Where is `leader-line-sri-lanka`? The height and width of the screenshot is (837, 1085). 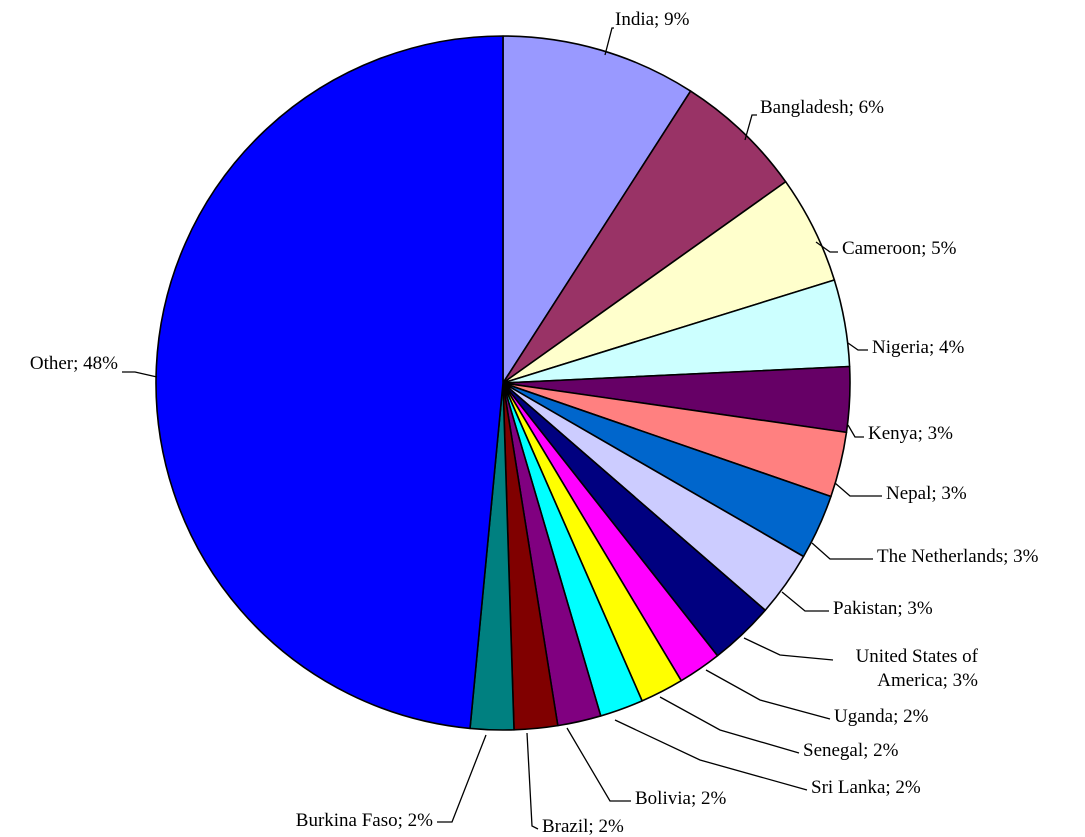 leader-line-sri-lanka is located at coordinates (711, 755).